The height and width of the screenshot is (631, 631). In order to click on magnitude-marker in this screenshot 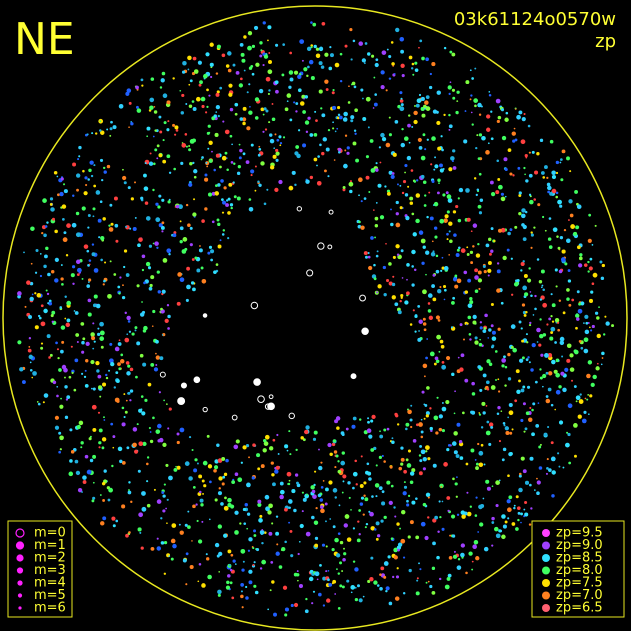, I will do `click(20, 545)`.